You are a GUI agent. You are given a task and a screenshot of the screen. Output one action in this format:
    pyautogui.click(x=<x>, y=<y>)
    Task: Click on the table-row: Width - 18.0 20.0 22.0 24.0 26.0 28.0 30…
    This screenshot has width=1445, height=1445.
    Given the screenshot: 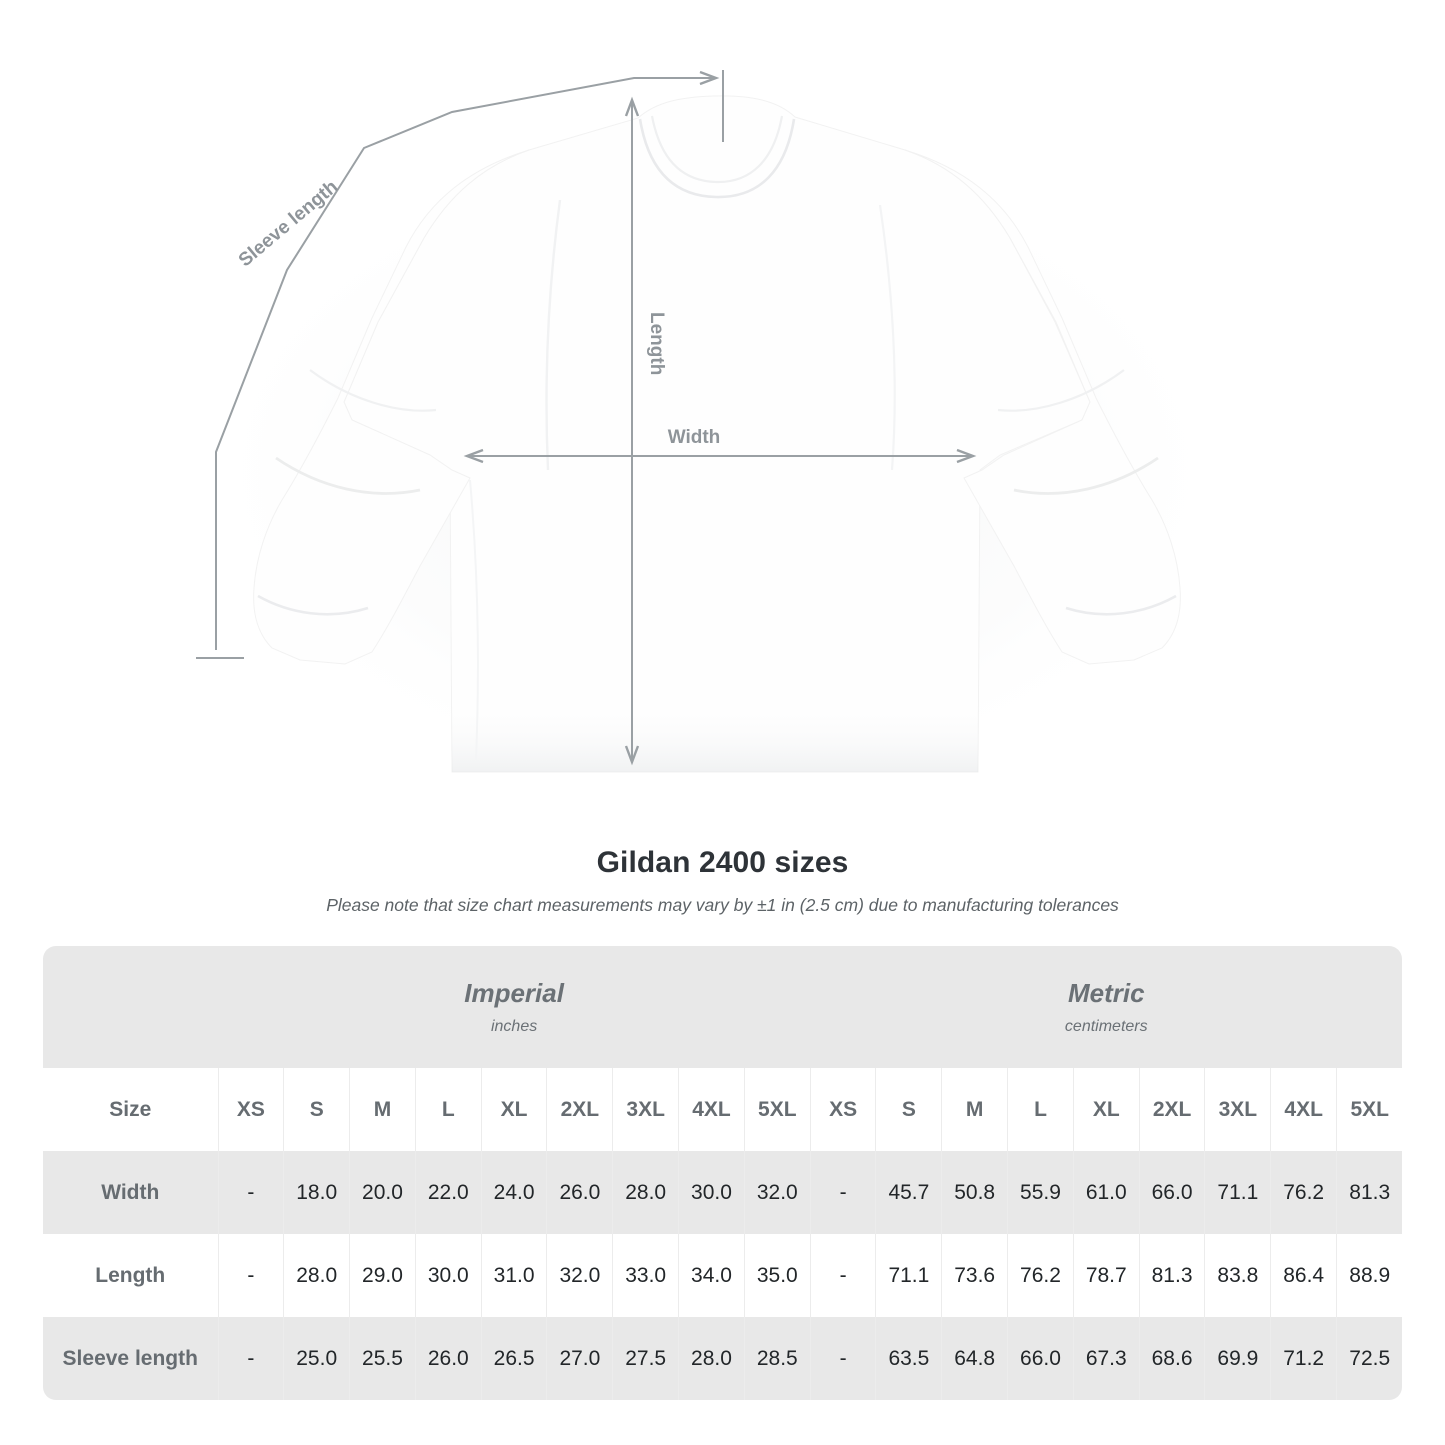 What is the action you would take?
    pyautogui.click(x=723, y=1192)
    